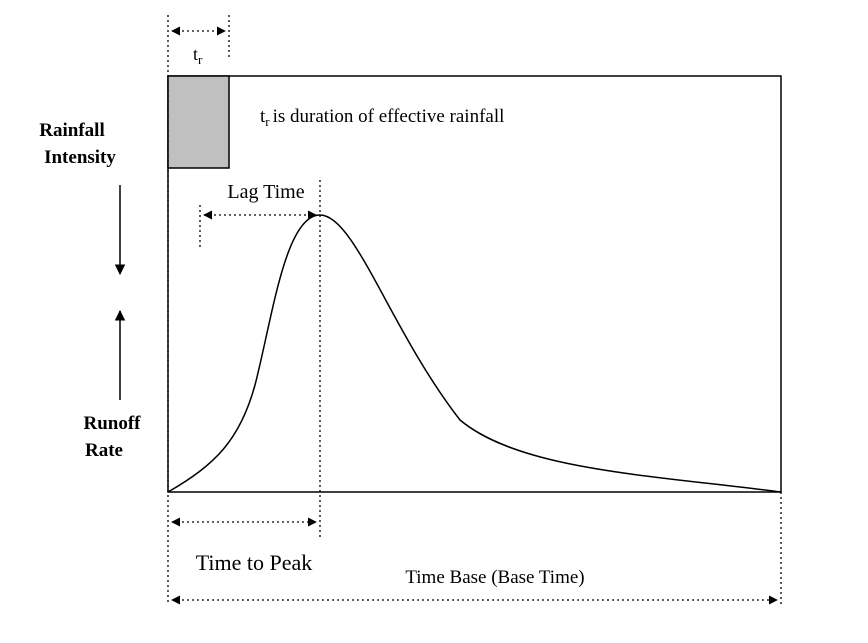 The width and height of the screenshot is (868, 643). What do you see at coordinates (200, 59) in the screenshot?
I see `label-sub: r` at bounding box center [200, 59].